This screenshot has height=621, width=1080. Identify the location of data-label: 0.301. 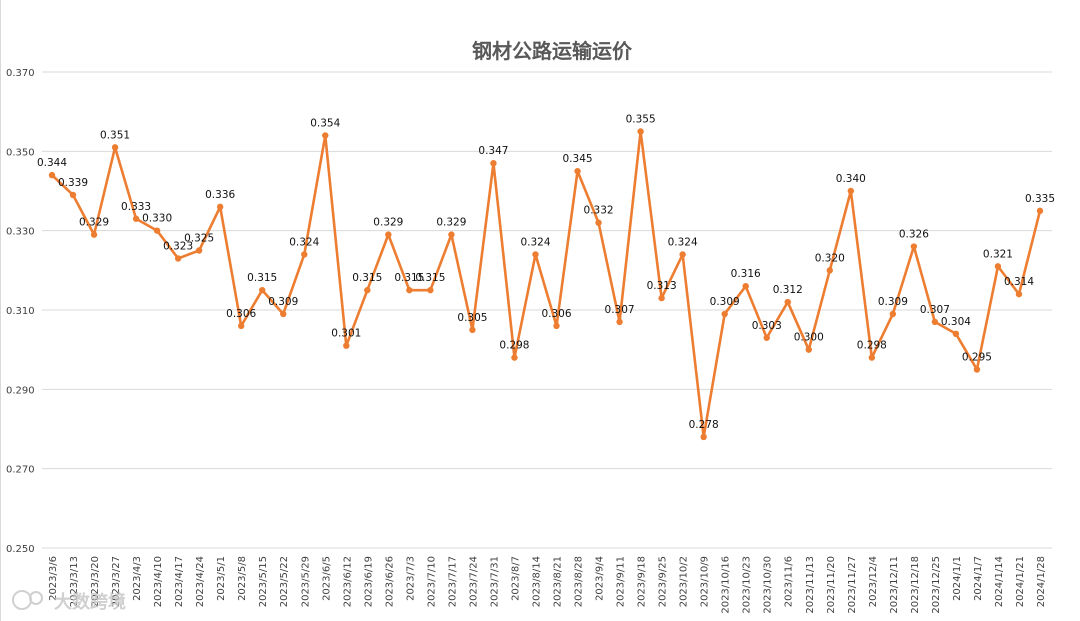
(346, 334).